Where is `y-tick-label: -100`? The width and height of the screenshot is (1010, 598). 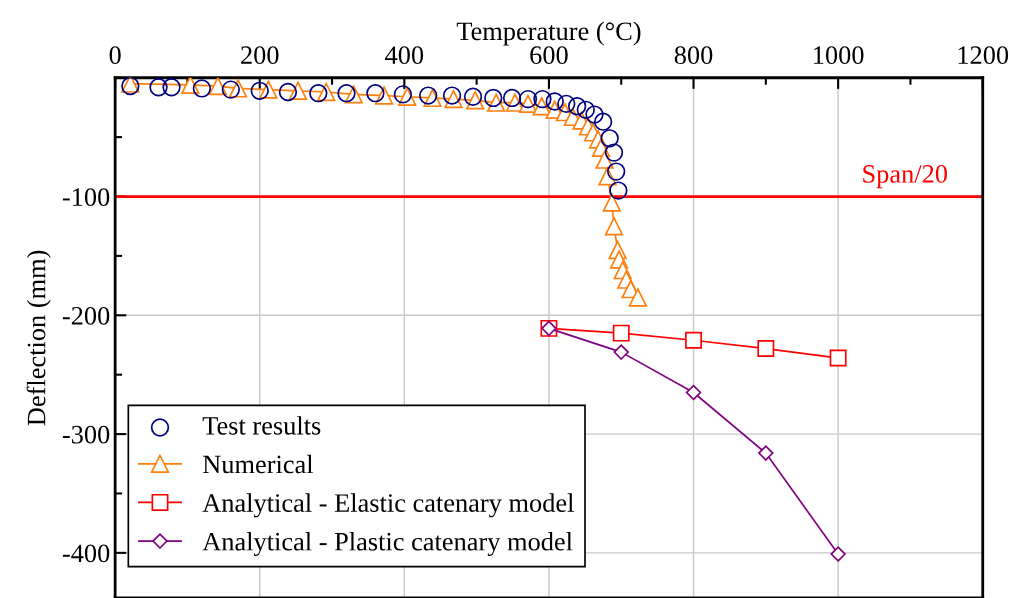 y-tick-label: -100 is located at coordinates (86, 197).